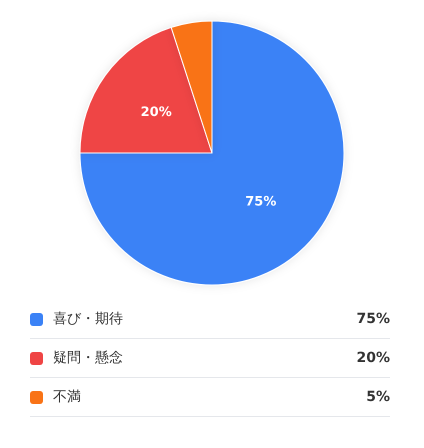 This screenshot has width=424, height=448. What do you see at coordinates (67, 397) in the screenshot?
I see `legend-label: 不満` at bounding box center [67, 397].